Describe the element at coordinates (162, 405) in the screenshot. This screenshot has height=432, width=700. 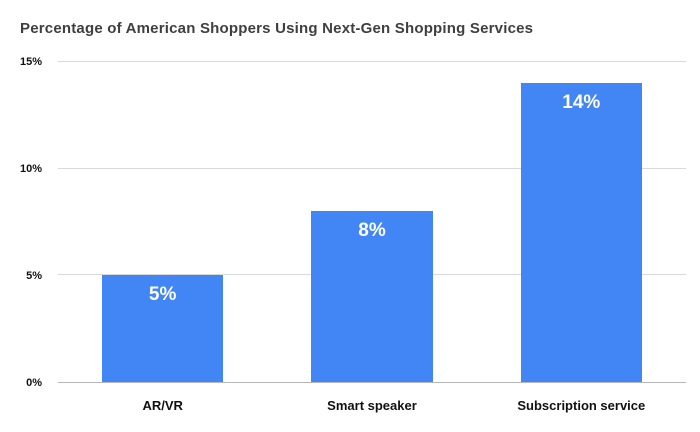
I see `x-tick-label: AR/VR` at that location.